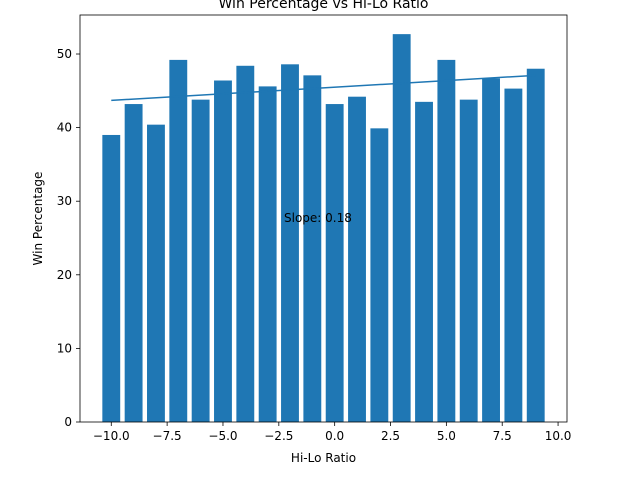 The image size is (640, 480). Describe the element at coordinates (178, 241) in the screenshot. I see `bar--7` at that location.